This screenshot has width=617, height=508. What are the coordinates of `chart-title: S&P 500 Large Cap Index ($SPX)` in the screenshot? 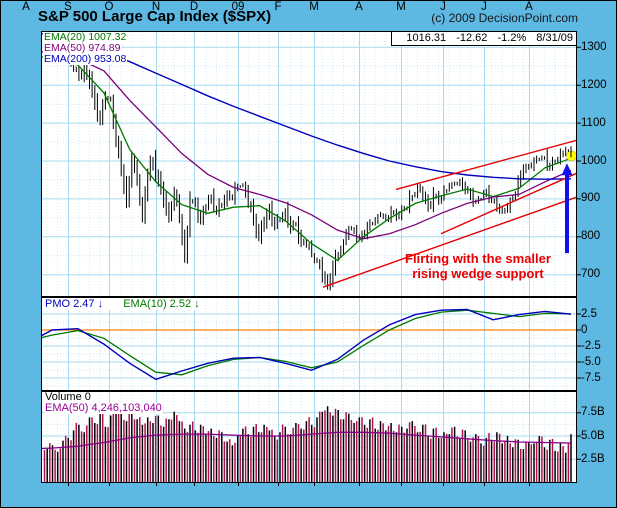 It's located at (155, 16).